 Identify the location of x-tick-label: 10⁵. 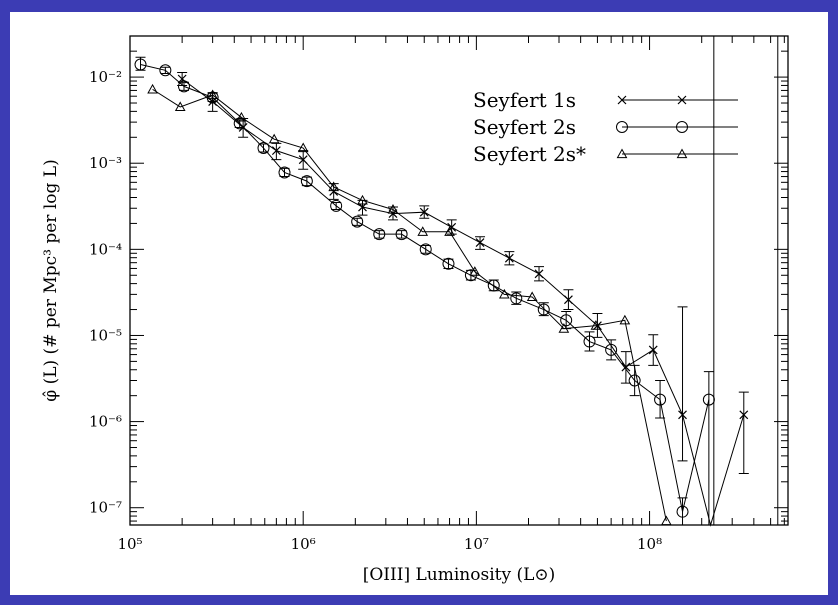
(129, 544).